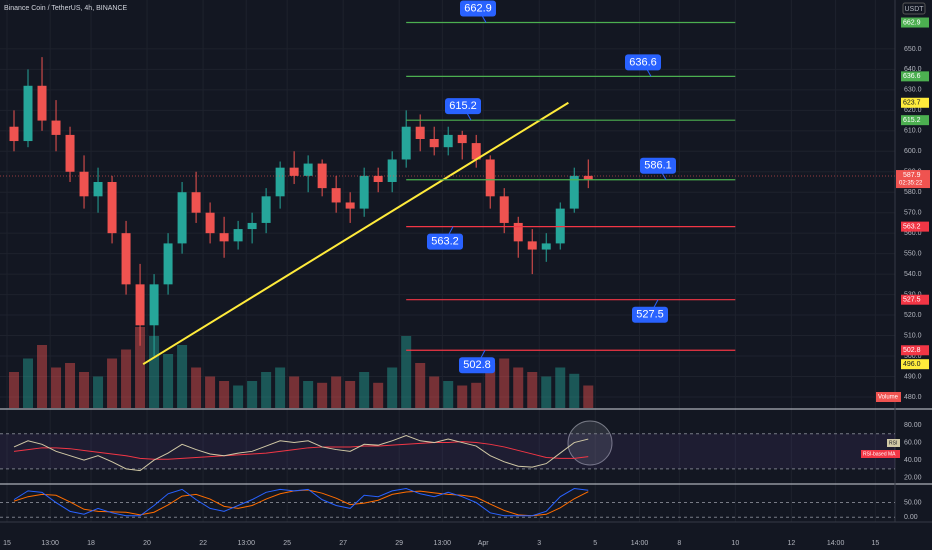 The width and height of the screenshot is (932, 550). What do you see at coordinates (91, 543) in the screenshot?
I see `x-tick-label: 18` at bounding box center [91, 543].